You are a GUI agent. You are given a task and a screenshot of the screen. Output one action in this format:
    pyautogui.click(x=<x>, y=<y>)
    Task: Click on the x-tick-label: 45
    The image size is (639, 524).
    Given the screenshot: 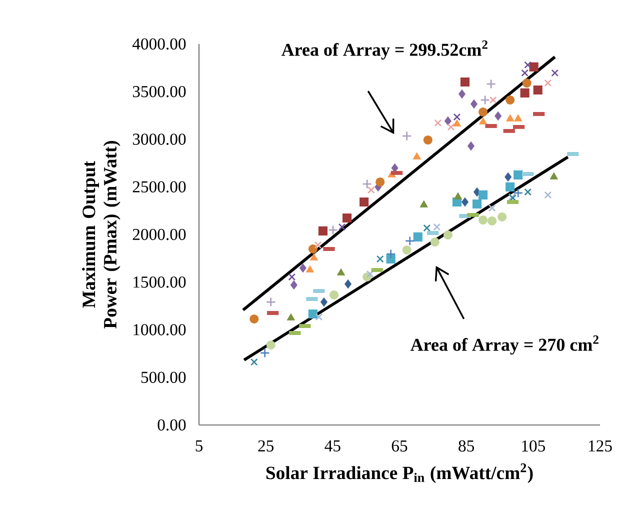 What is the action you would take?
    pyautogui.click(x=332, y=446)
    